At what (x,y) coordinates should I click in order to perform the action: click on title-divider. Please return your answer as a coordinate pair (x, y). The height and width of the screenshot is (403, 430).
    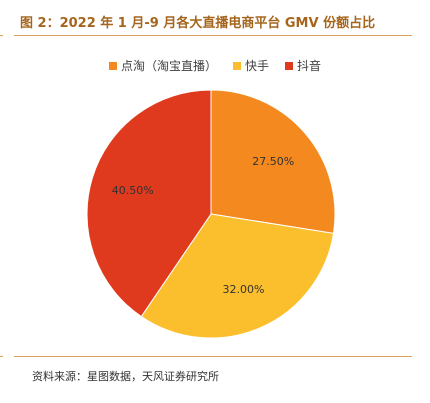
    Looking at the image, I should click on (213, 35).